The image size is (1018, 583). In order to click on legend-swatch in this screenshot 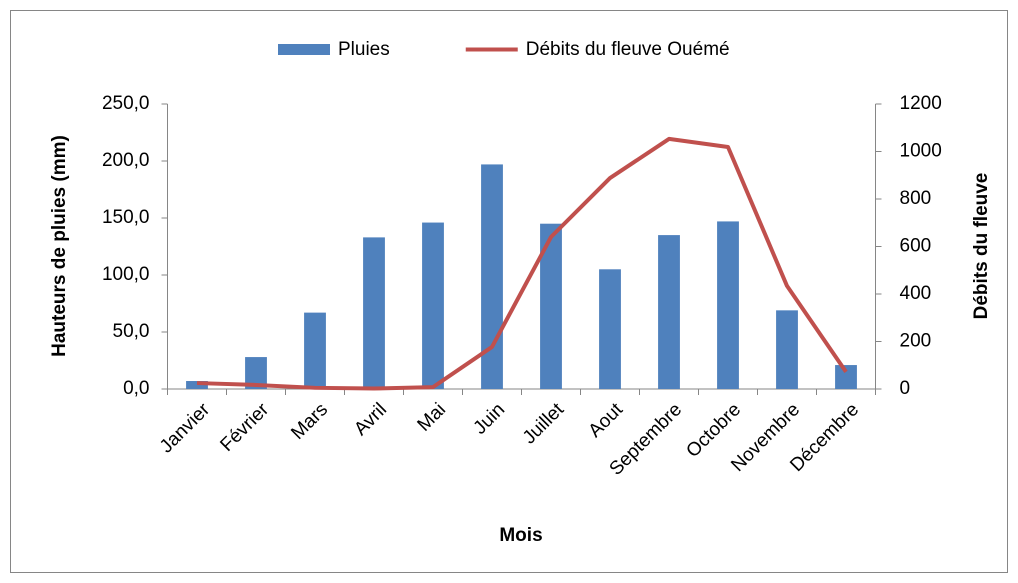, I will do `click(304, 49)`.